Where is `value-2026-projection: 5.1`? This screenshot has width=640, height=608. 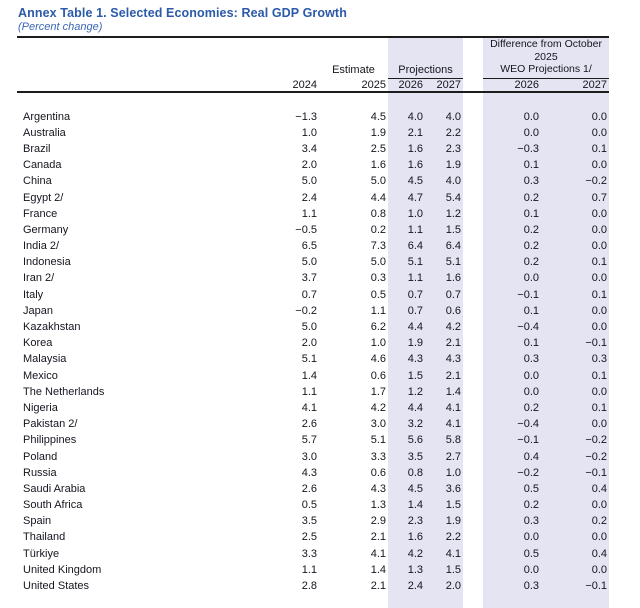 value-2026-projection: 5.1 is located at coordinates (406, 262).